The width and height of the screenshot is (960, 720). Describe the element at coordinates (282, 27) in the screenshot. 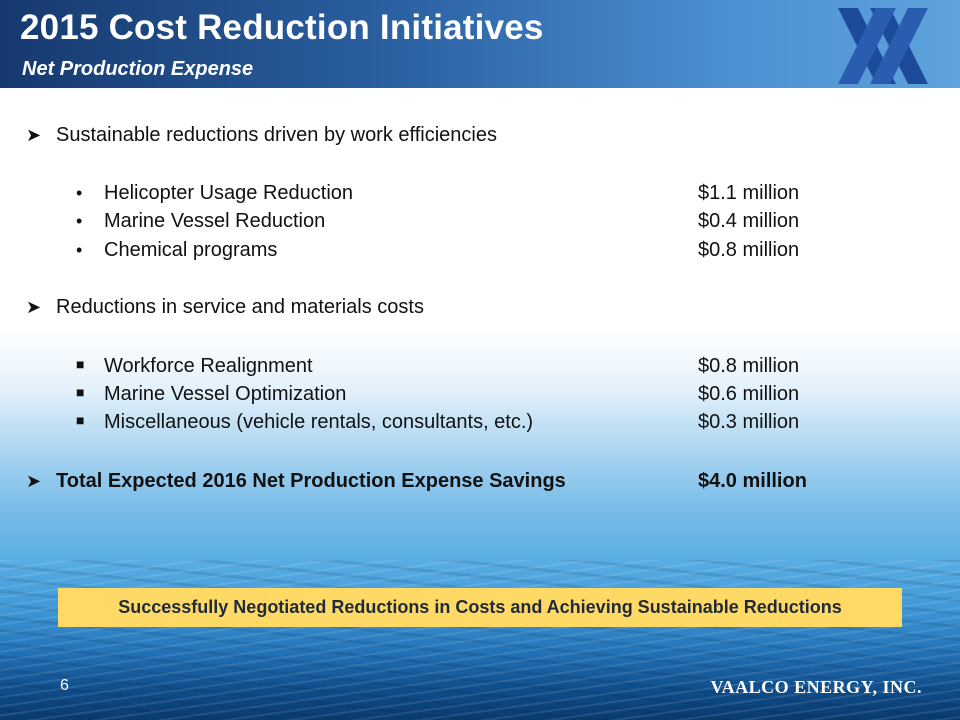

I see `page-title: 2015 Cost Reduction Initiatives` at that location.